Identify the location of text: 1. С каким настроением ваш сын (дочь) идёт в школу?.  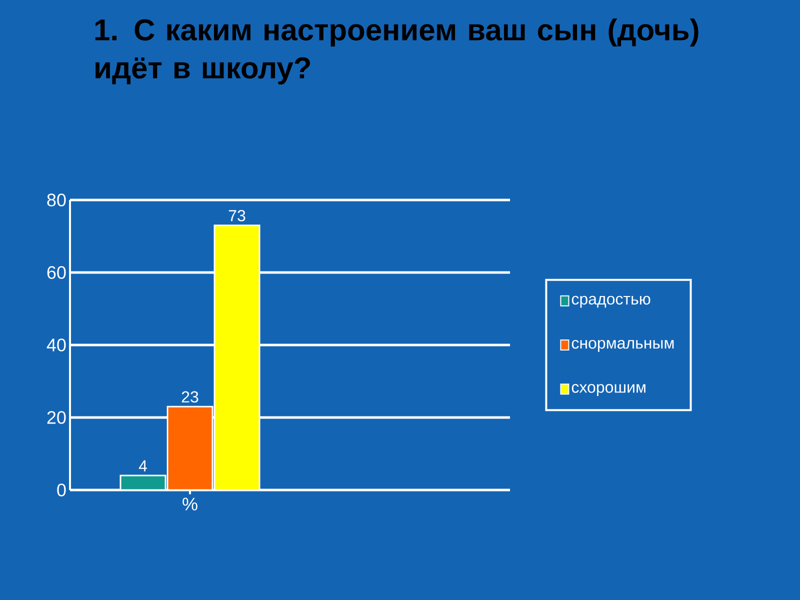
(396, 51).